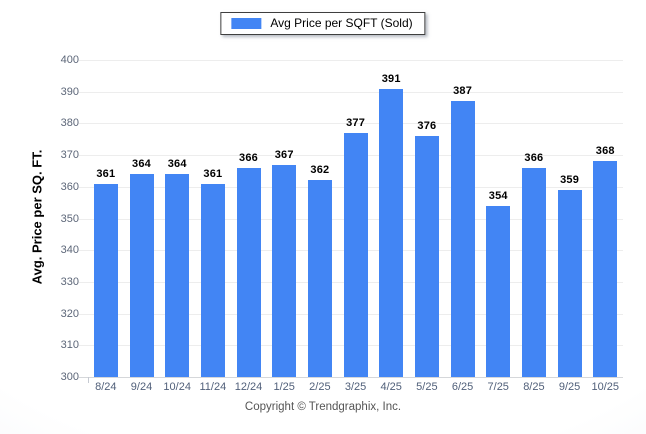 Image resolution: width=646 pixels, height=434 pixels. I want to click on y-axis-tick-label: 330, so click(69, 281).